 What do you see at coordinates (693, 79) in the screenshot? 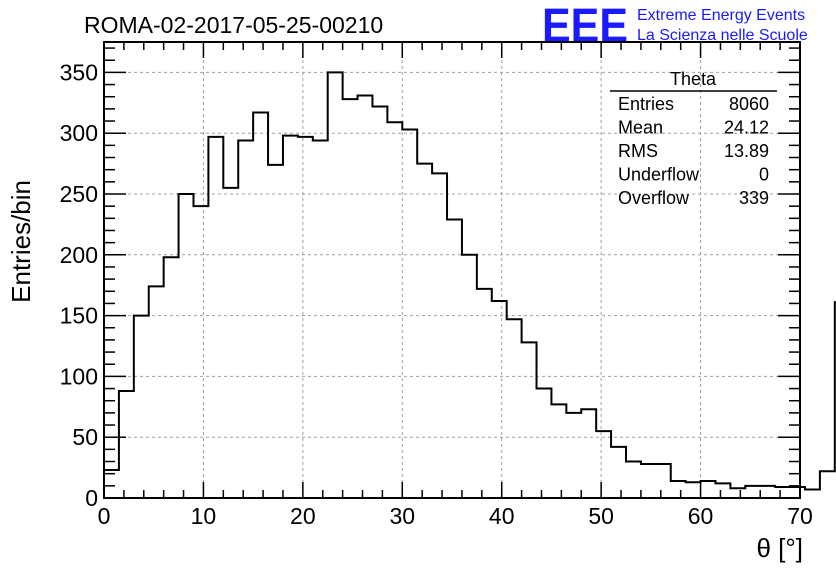
I see `stats-title: Theta` at bounding box center [693, 79].